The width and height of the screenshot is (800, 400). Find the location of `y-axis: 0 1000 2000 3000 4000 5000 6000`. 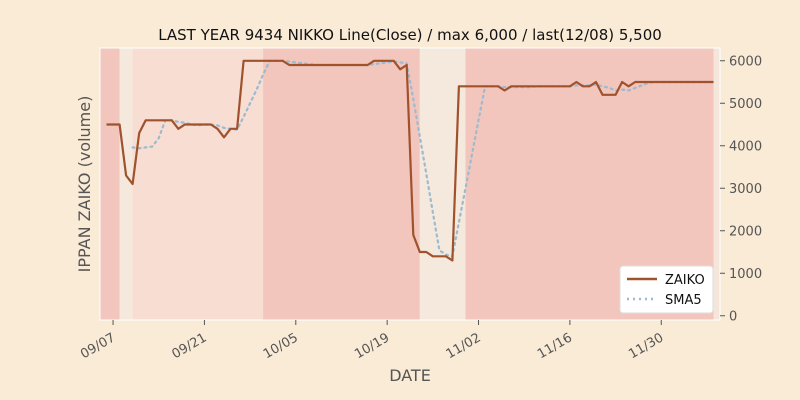

y-axis: 0 1000 2000 3000 4000 5000 6000 is located at coordinates (741, 189).